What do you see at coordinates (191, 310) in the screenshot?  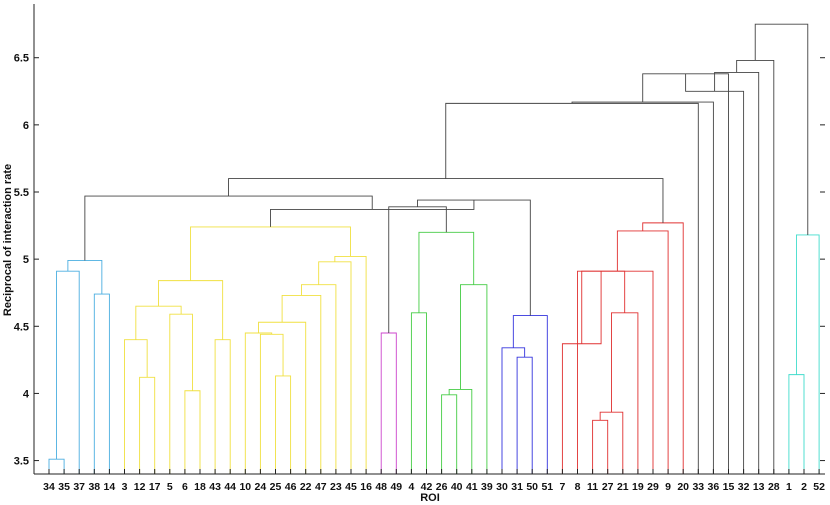 I see `link-m8-m9` at bounding box center [191, 310].